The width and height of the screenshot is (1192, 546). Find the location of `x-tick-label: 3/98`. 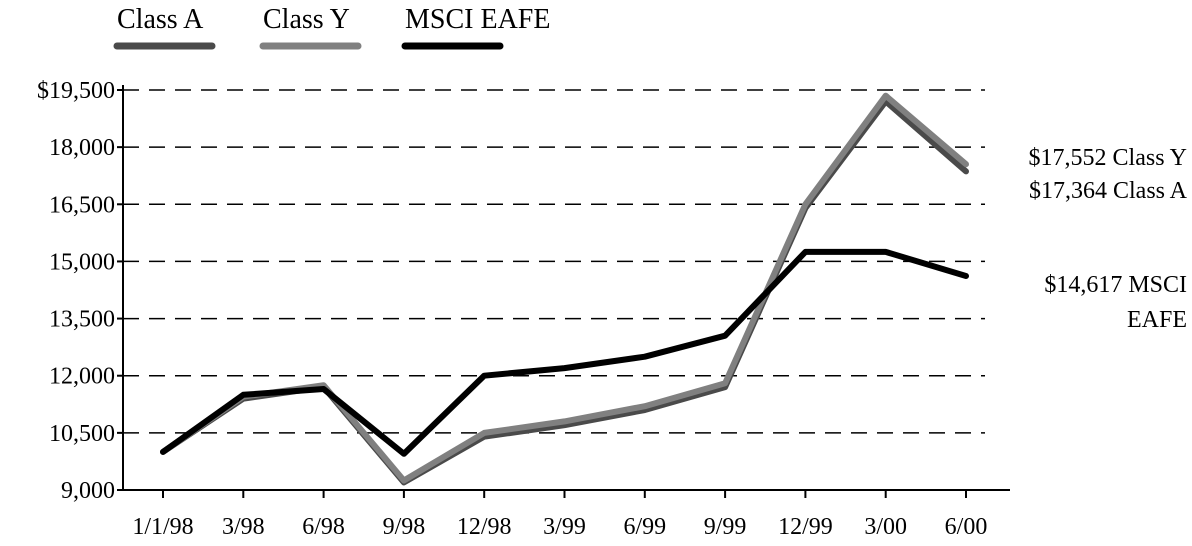

x-tick-label: 3/98 is located at coordinates (243, 527).